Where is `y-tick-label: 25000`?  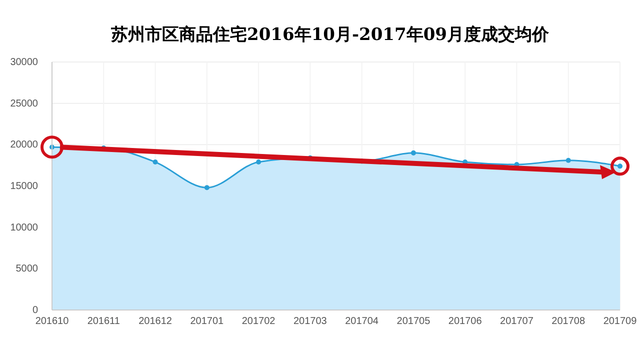 y-tick-label: 25000 is located at coordinates (24, 104).